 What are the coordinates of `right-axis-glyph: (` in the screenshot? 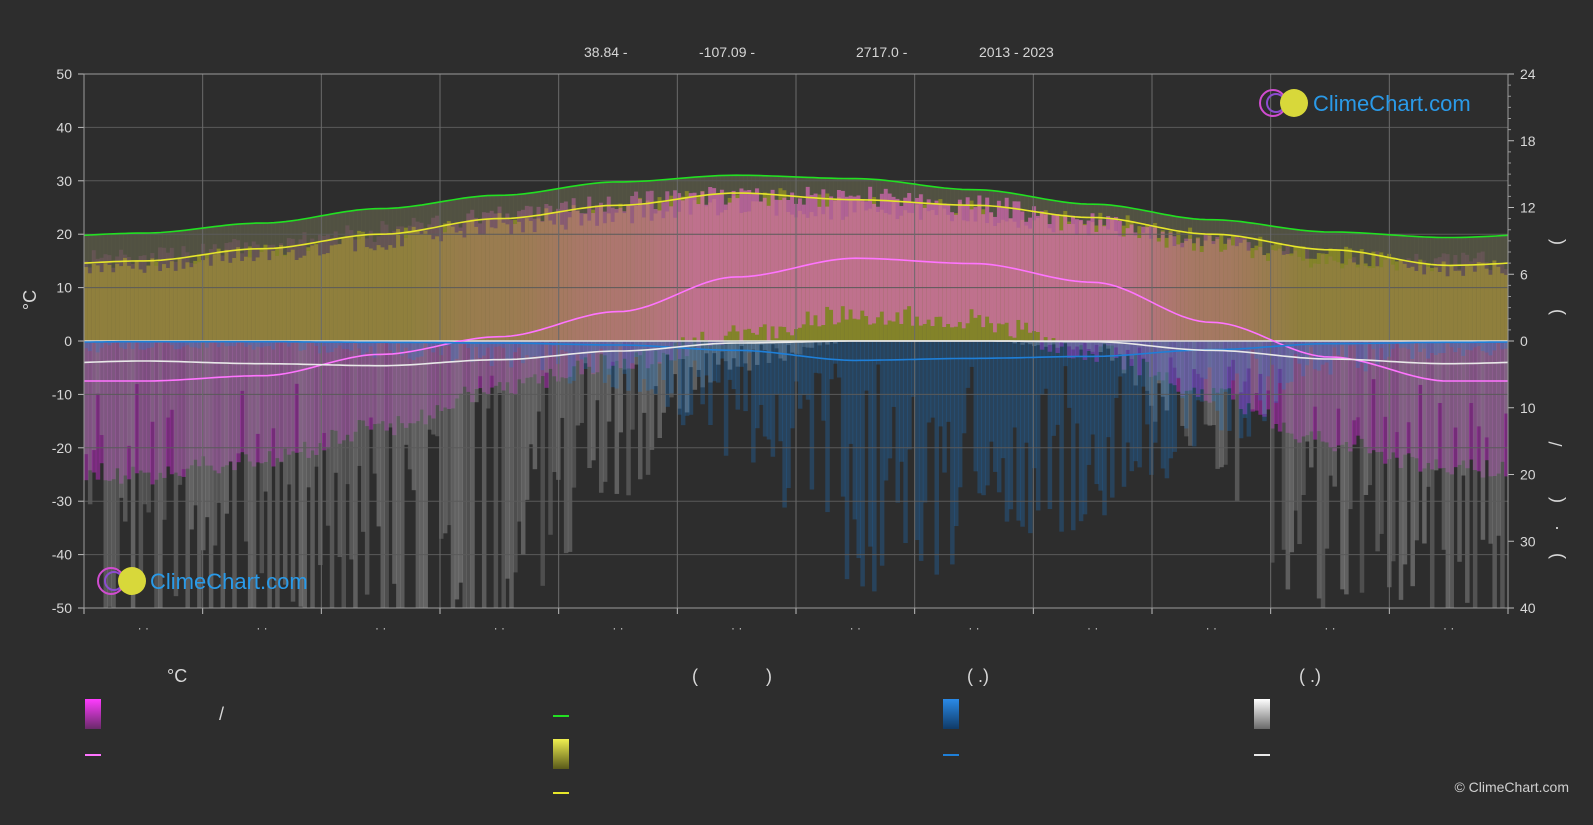 It's located at (1556, 242).